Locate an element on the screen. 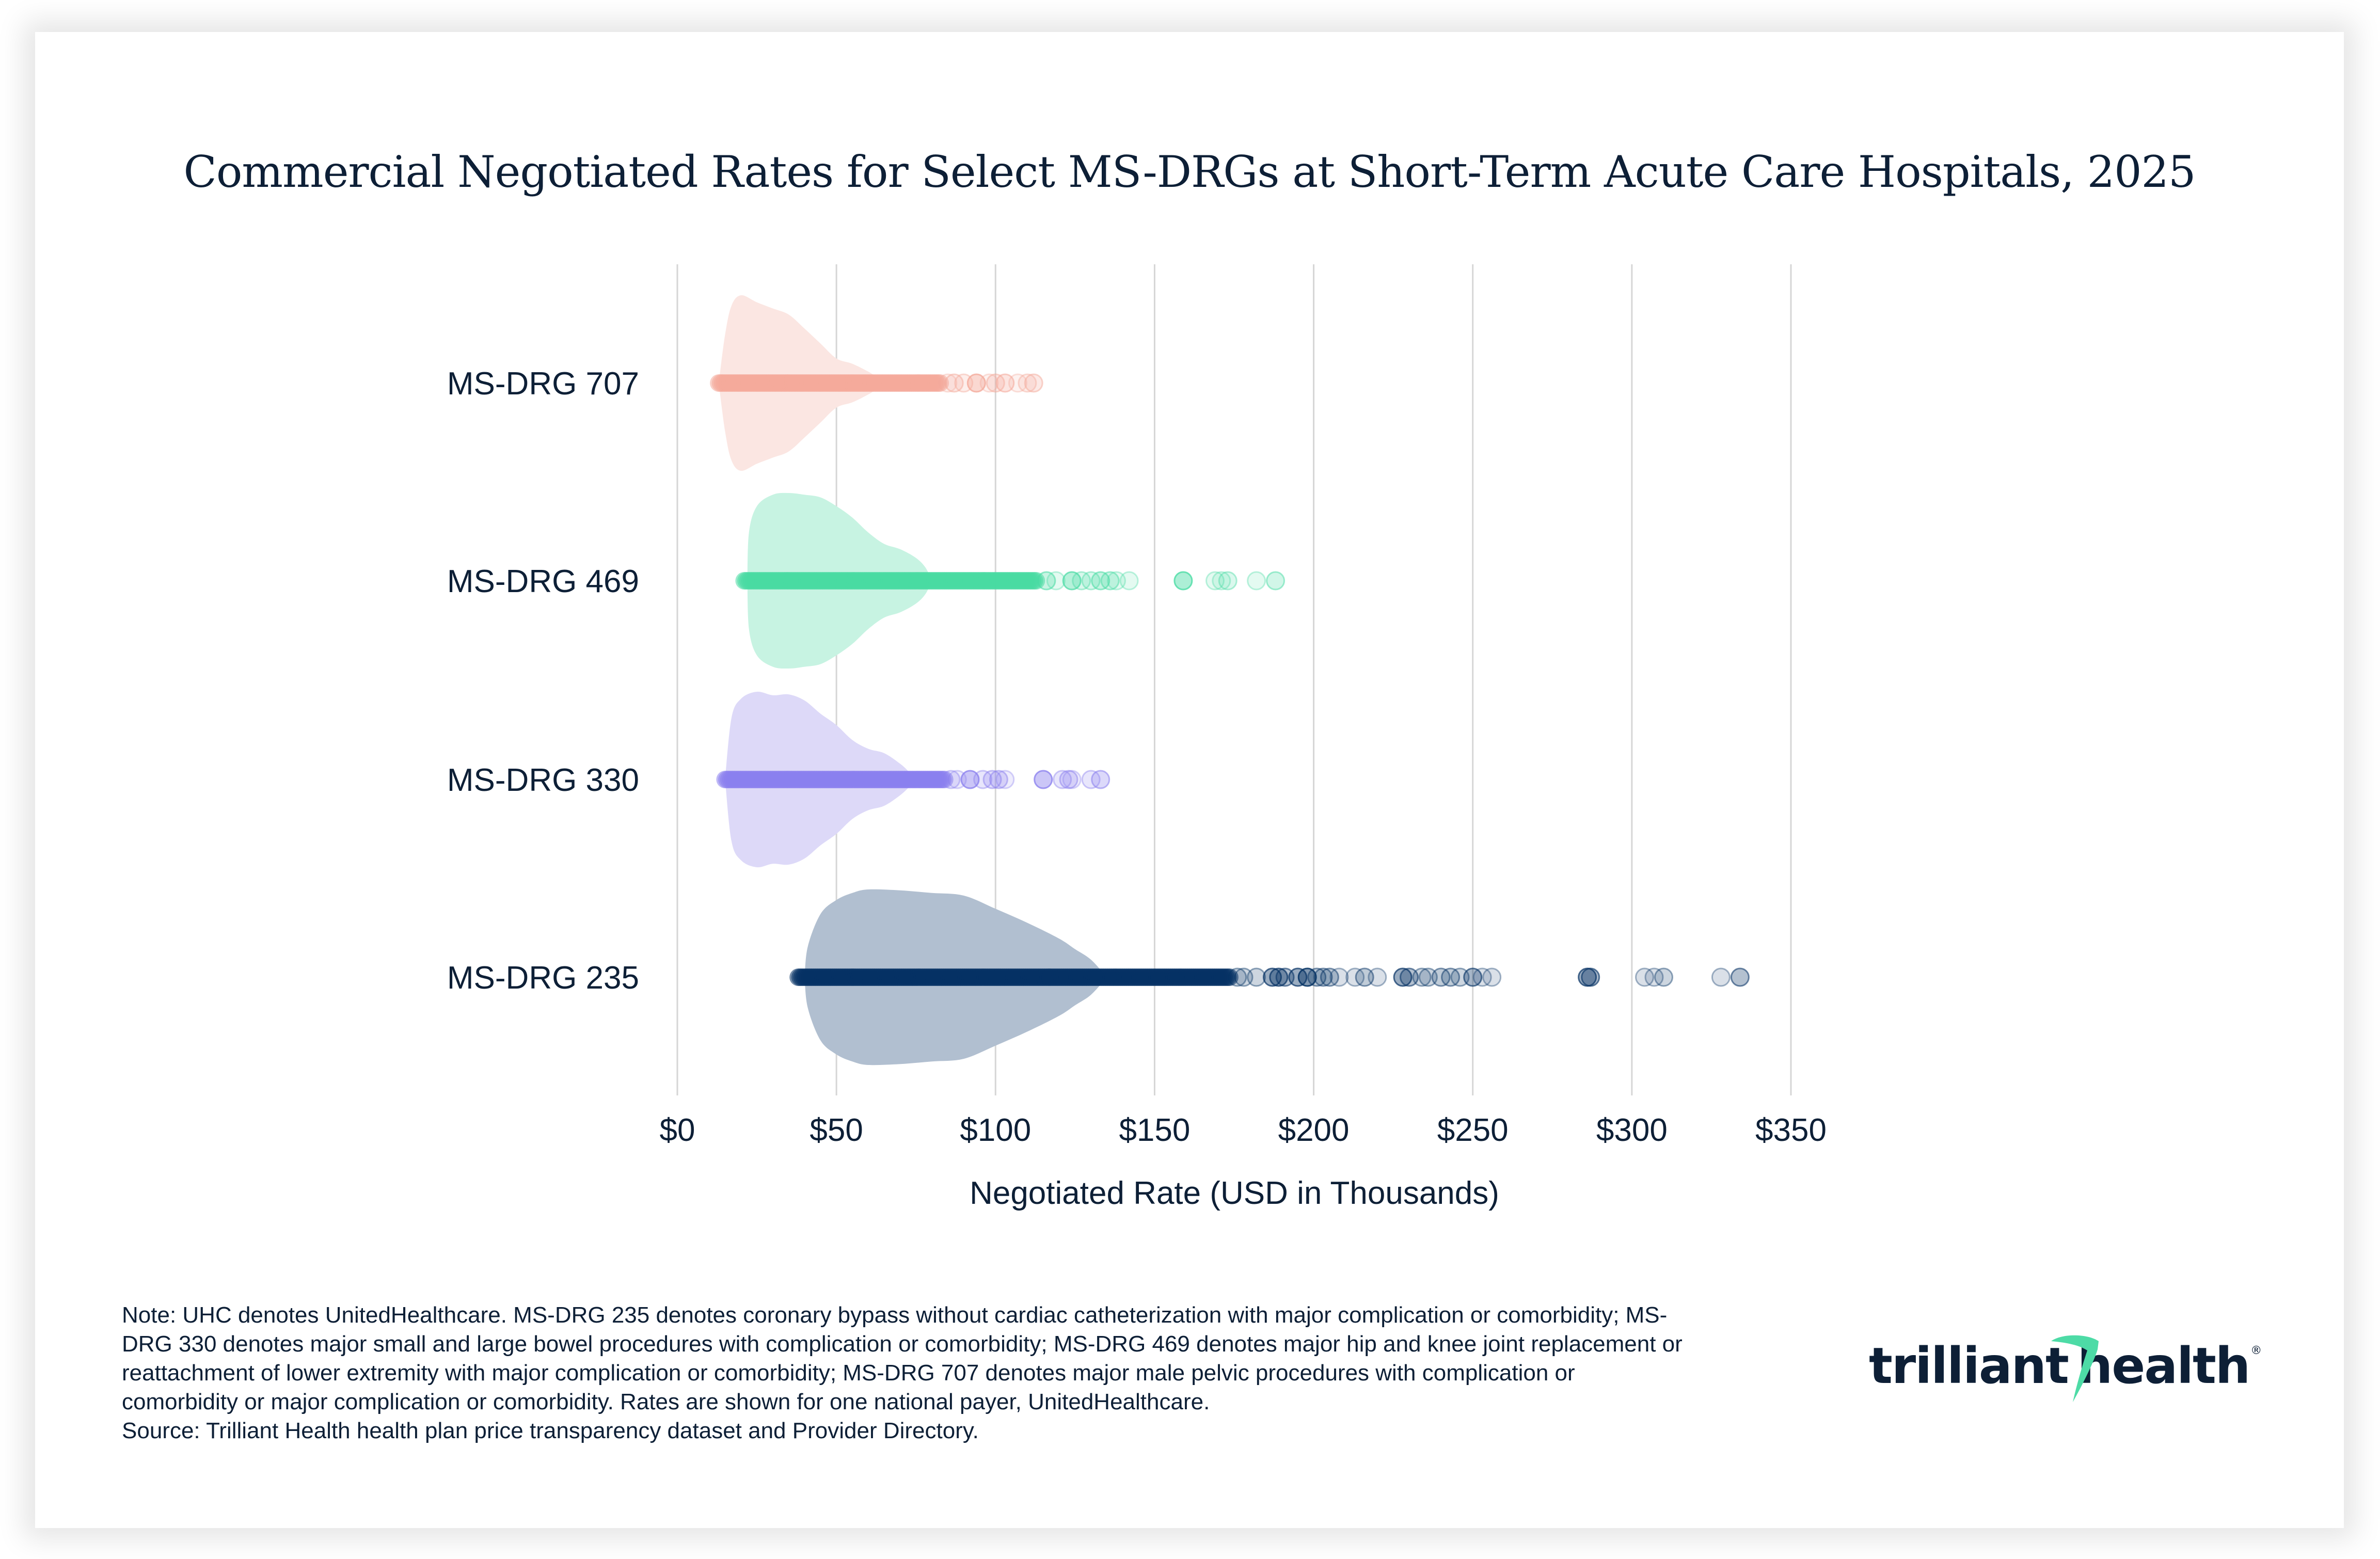 The width and height of the screenshot is (2380, 1559). y-tick-label: MS-DRG 330 is located at coordinates (543, 780).